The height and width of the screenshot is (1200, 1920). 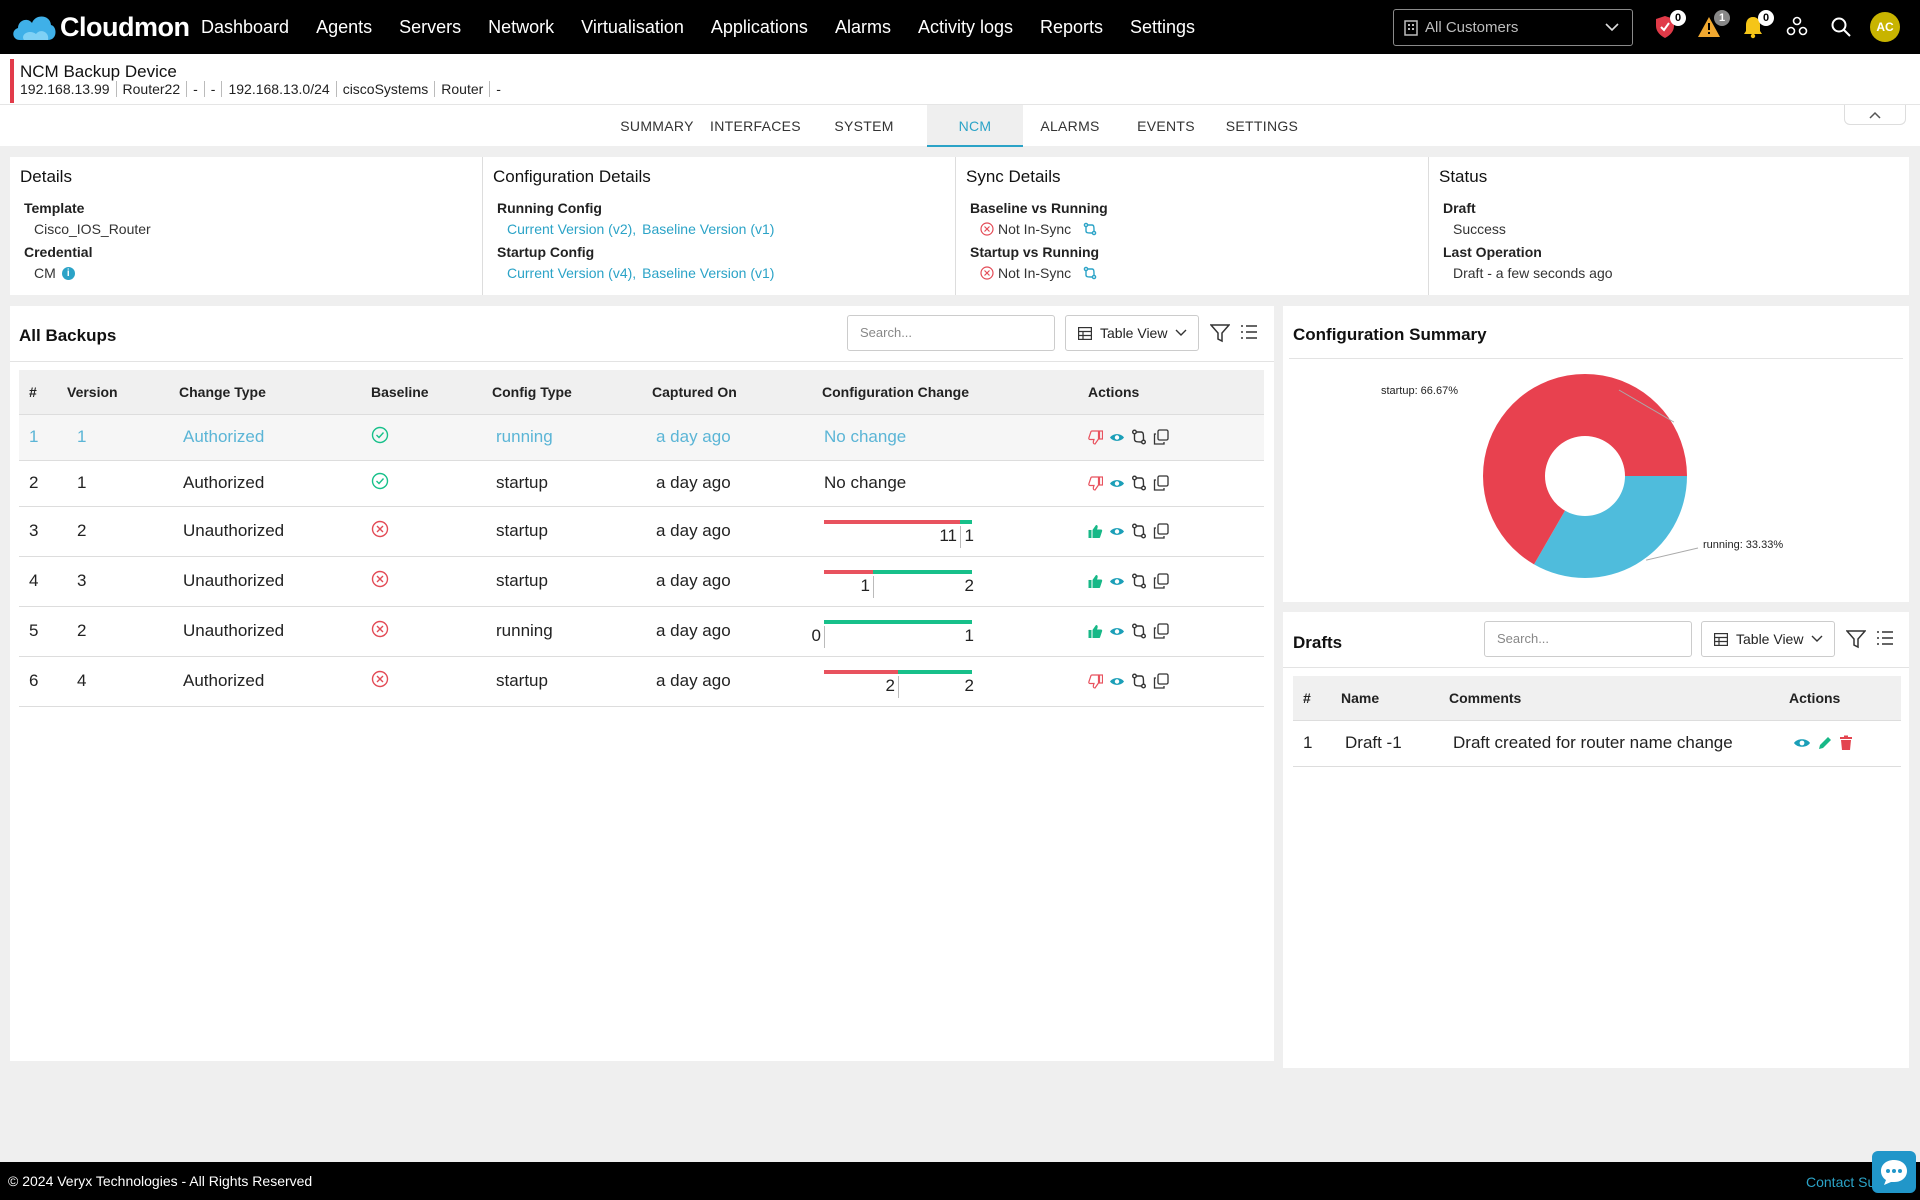 What do you see at coordinates (641, 681) in the screenshot?
I see `table-row: 6 4 Authorized startup a day ago 2 2` at bounding box center [641, 681].